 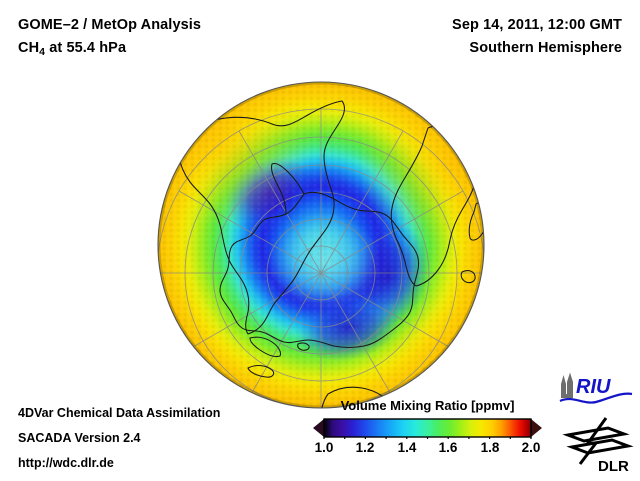 I want to click on species-level-title: CH4 at 55.4 hPa, so click(x=188, y=49).